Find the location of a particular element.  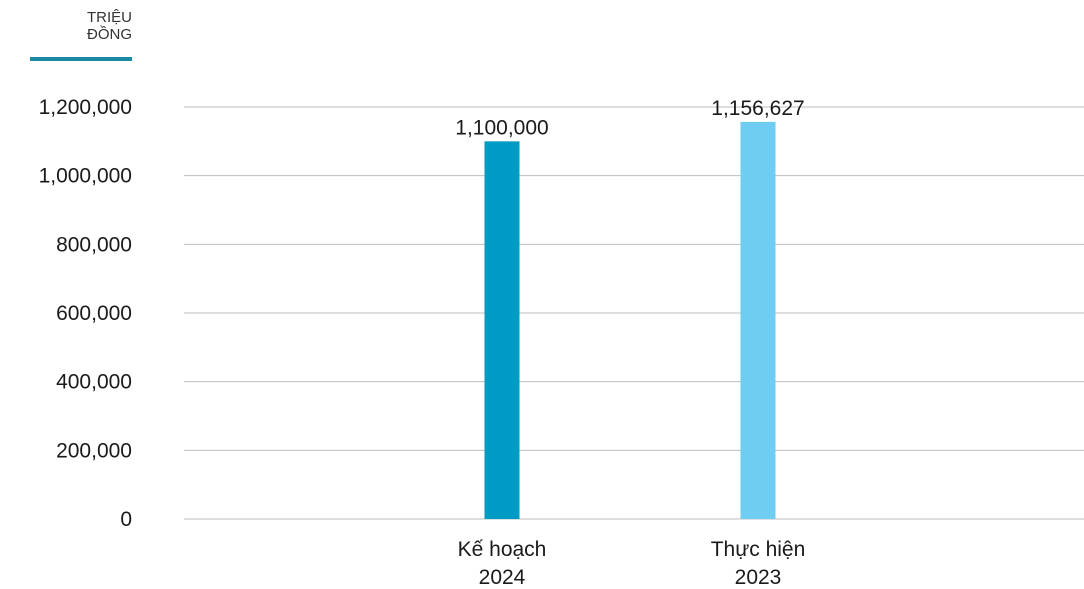

x-tick-label-year: 2024 is located at coordinates (502, 577).